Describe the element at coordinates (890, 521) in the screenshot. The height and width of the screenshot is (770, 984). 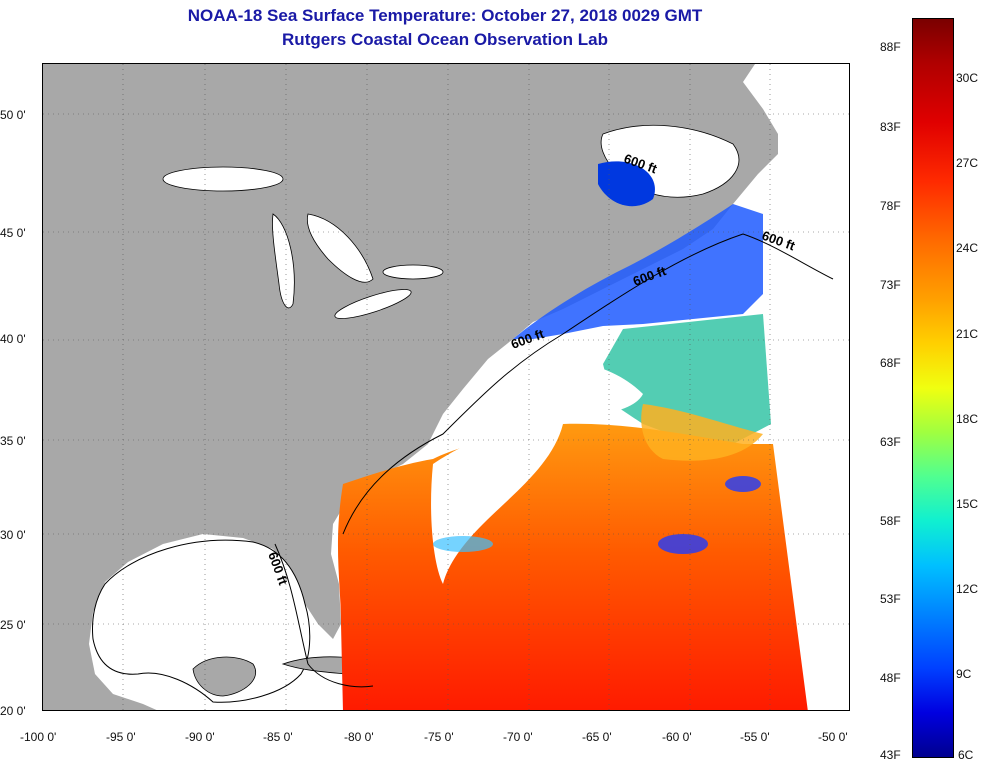
I see `colorbar-f-label: 58F` at that location.